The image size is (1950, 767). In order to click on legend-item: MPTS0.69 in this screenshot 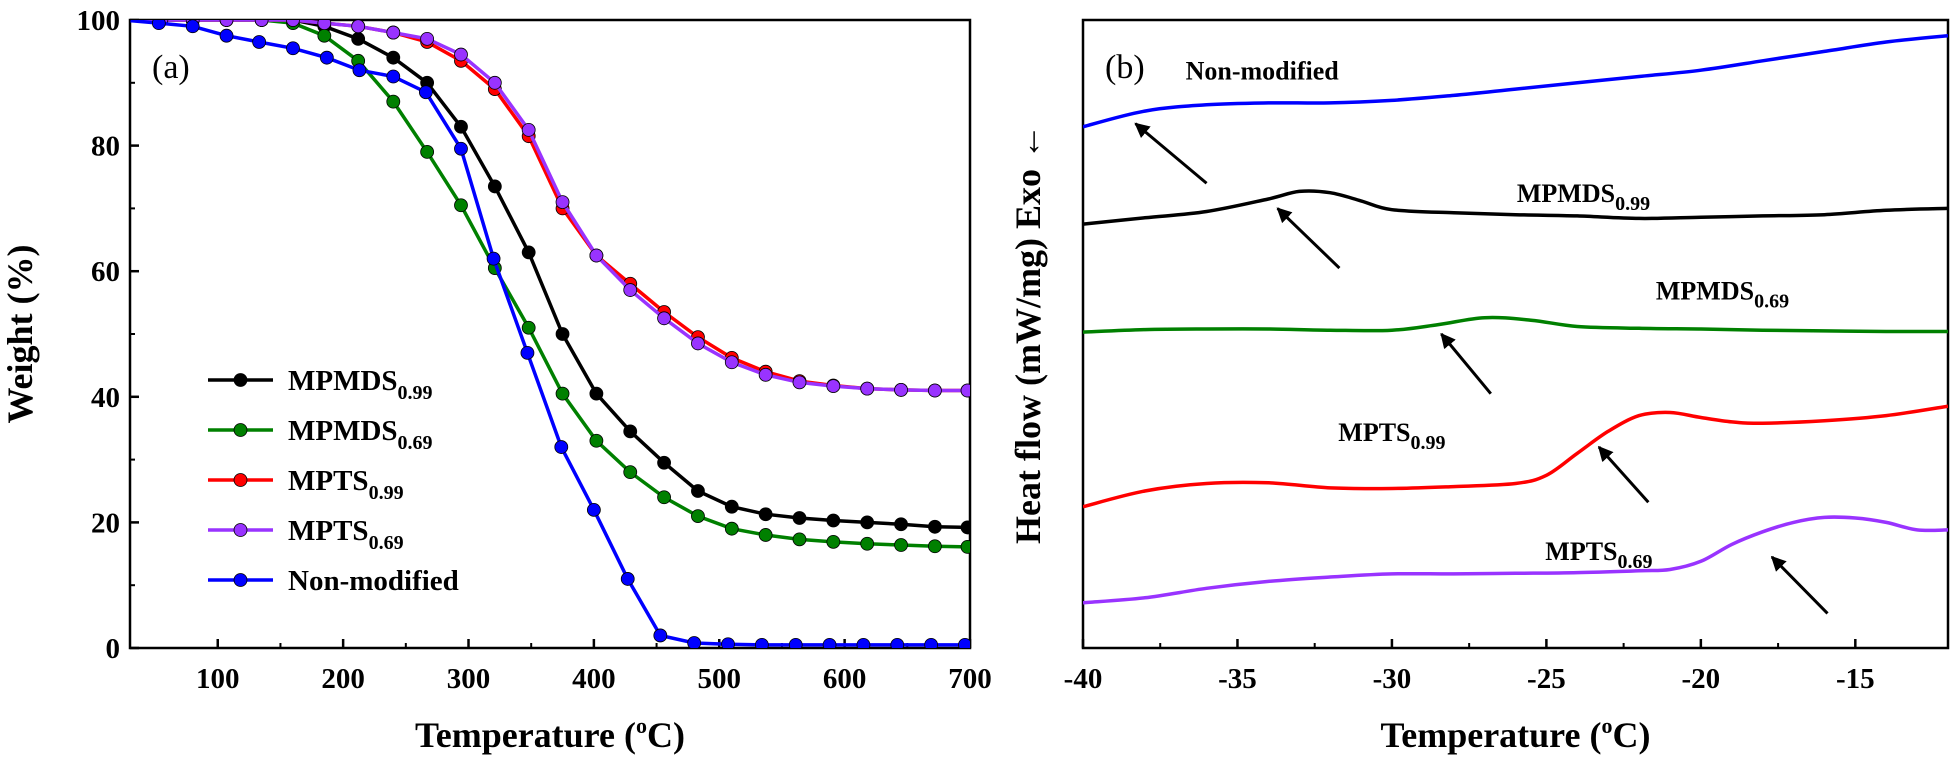, I will do `click(306, 534)`.